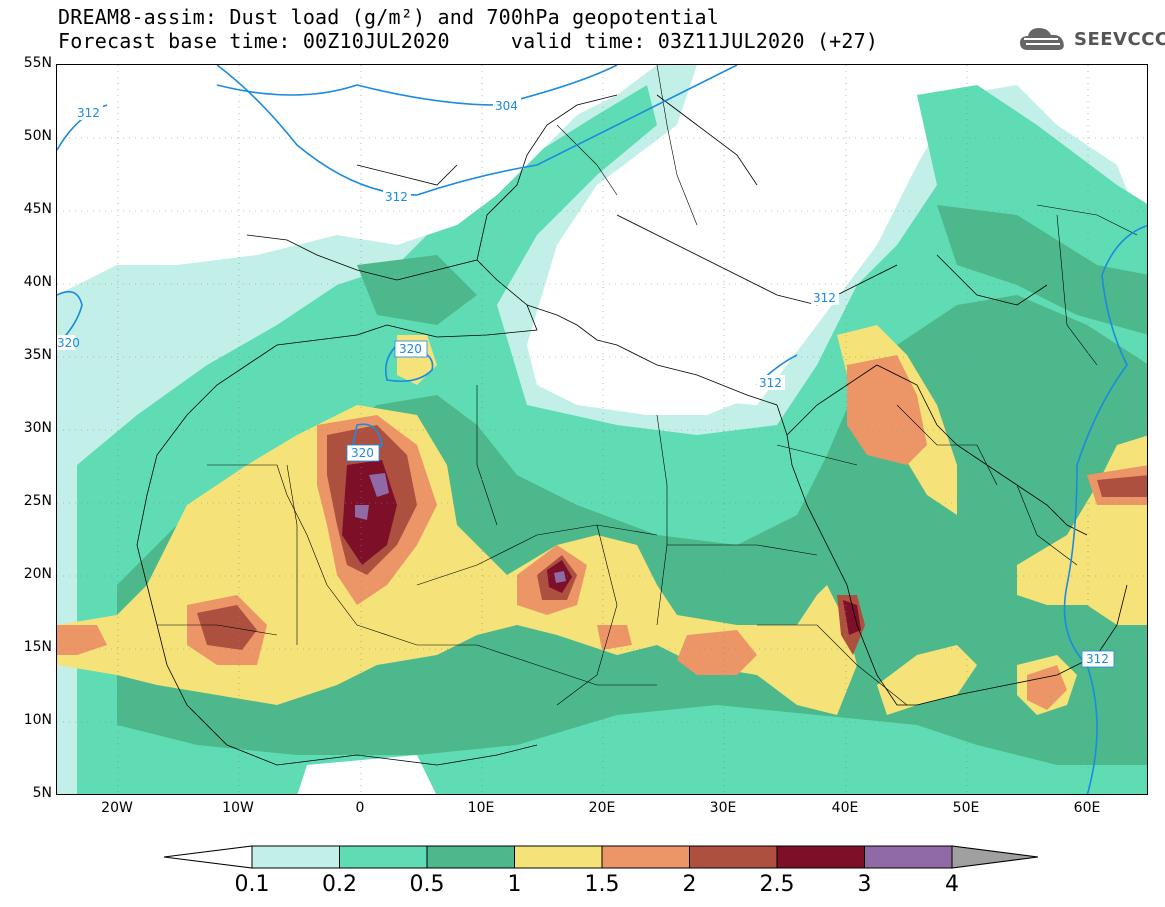  What do you see at coordinates (689, 884) in the screenshot?
I see `colorbar-tick-label: 2` at bounding box center [689, 884].